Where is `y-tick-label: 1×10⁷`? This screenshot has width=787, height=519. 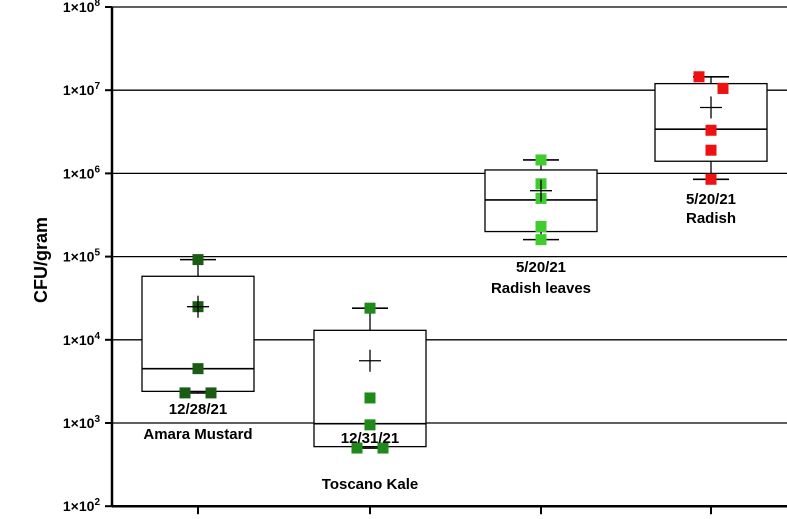
y-tick-label: 1×10⁷ is located at coordinates (82, 89).